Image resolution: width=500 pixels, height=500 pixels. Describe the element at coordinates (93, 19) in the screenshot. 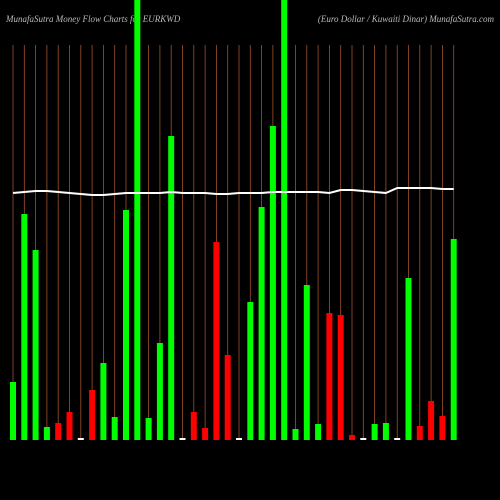

I see `chart-title: MunafaSutra Money Flow Charts for EURKWD` at that location.